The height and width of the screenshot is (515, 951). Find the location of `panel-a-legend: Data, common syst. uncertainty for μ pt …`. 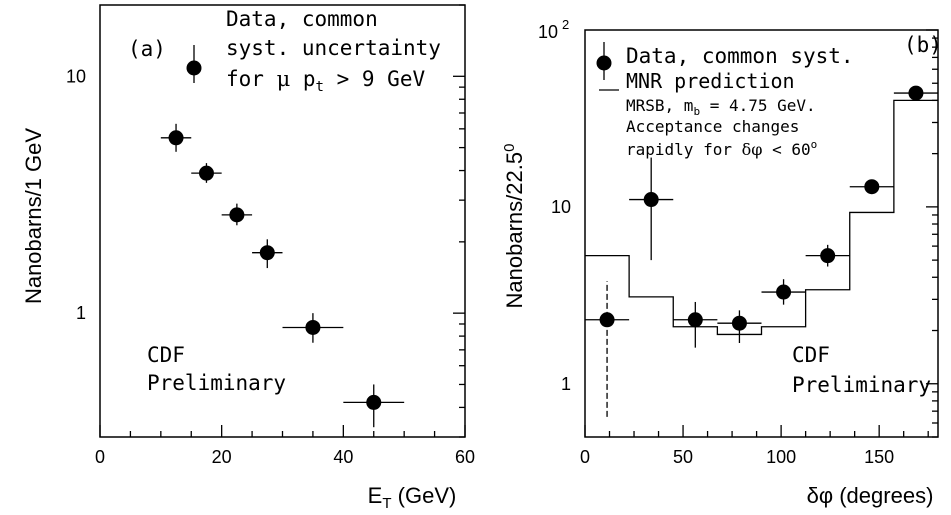

panel-a-legend: Data, common syst. uncertainty for μ pt … is located at coordinates (313, 51).